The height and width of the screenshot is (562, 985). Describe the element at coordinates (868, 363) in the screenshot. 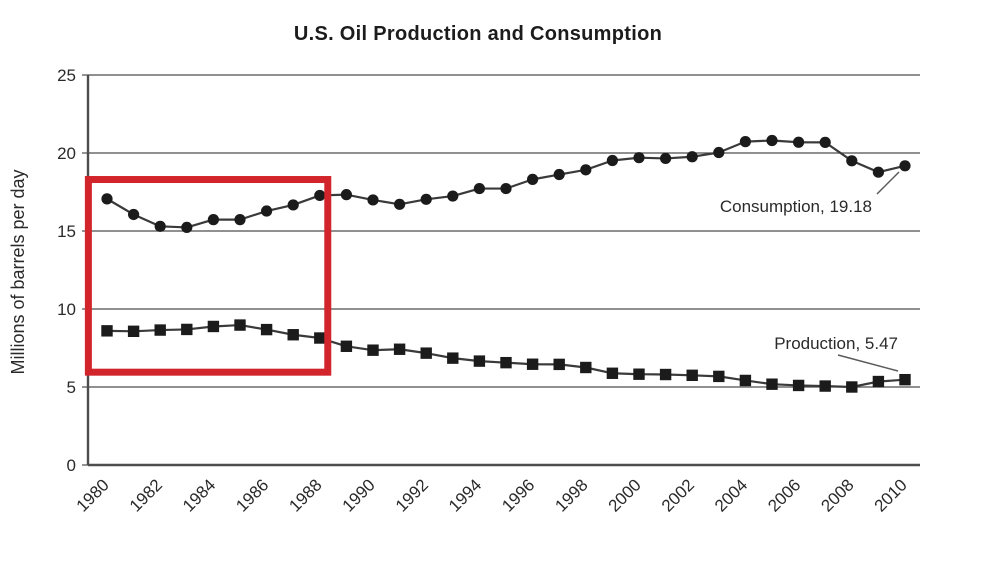

I see `production-leader-line` at that location.